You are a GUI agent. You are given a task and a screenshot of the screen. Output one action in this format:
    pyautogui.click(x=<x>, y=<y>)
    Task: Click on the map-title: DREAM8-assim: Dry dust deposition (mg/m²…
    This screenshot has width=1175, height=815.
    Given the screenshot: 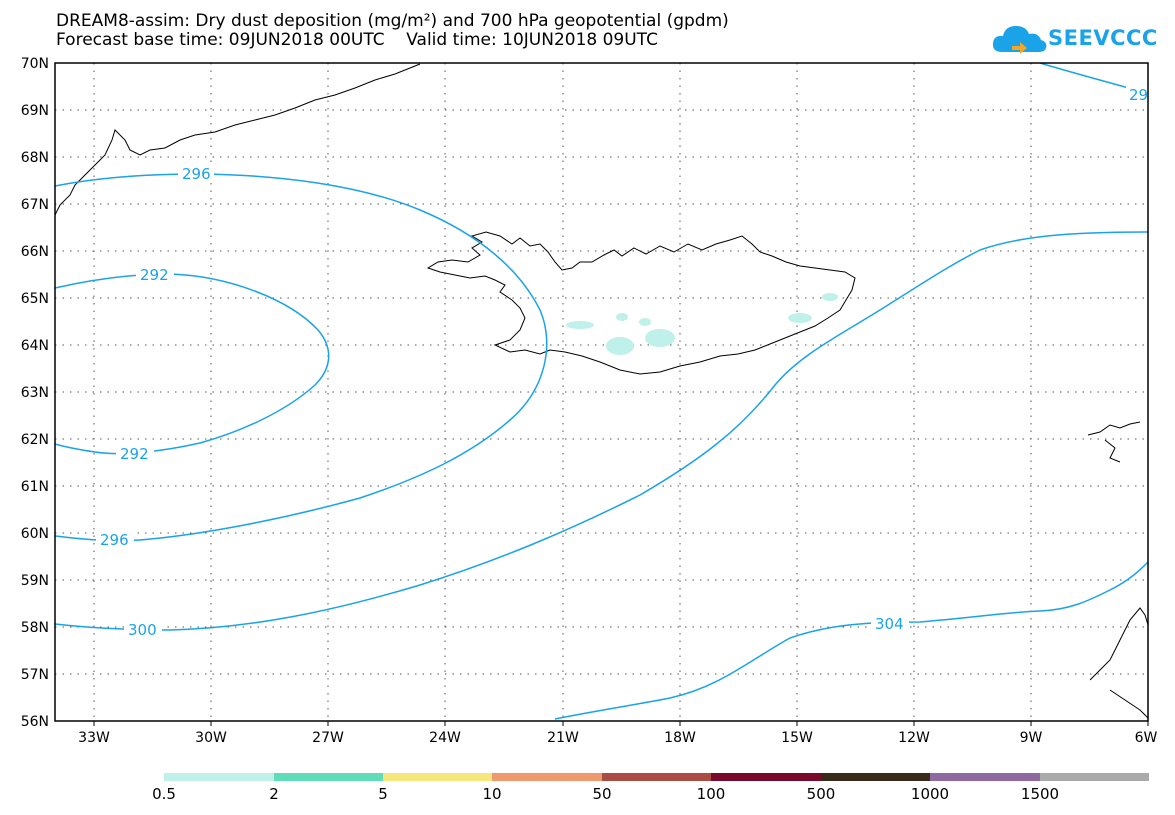 What is the action you would take?
    pyautogui.click(x=392, y=21)
    